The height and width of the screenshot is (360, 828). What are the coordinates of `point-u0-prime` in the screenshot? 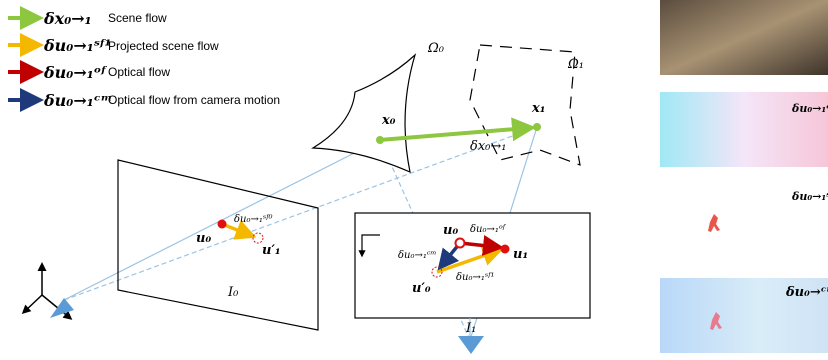 It's located at (437, 272).